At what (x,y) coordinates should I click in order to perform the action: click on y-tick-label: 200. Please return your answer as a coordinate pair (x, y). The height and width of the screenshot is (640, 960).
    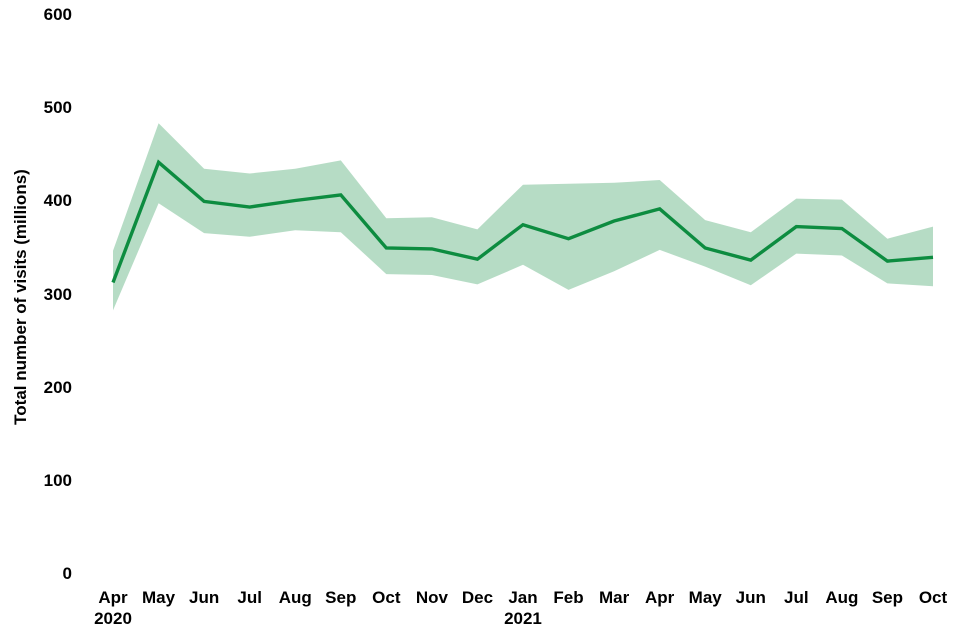
    Looking at the image, I should click on (57, 387).